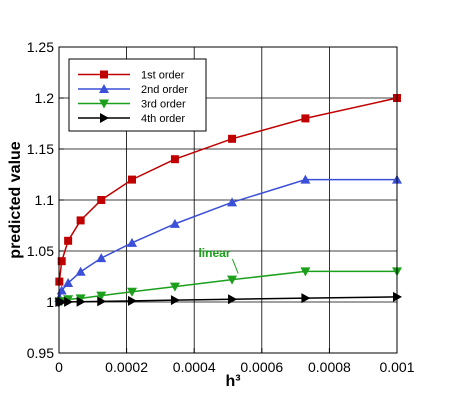 The image size is (450, 400). I want to click on legend-label-0: 1st order, so click(163, 76).